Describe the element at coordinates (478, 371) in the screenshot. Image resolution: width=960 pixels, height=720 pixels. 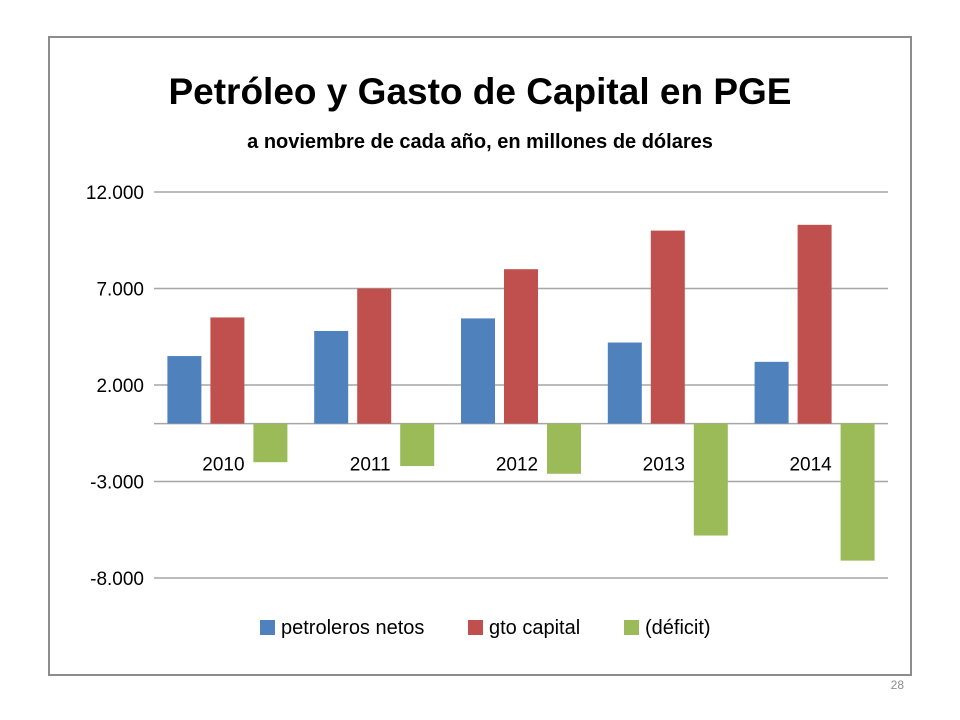
I see `bar-petroleros-netos-2012` at that location.